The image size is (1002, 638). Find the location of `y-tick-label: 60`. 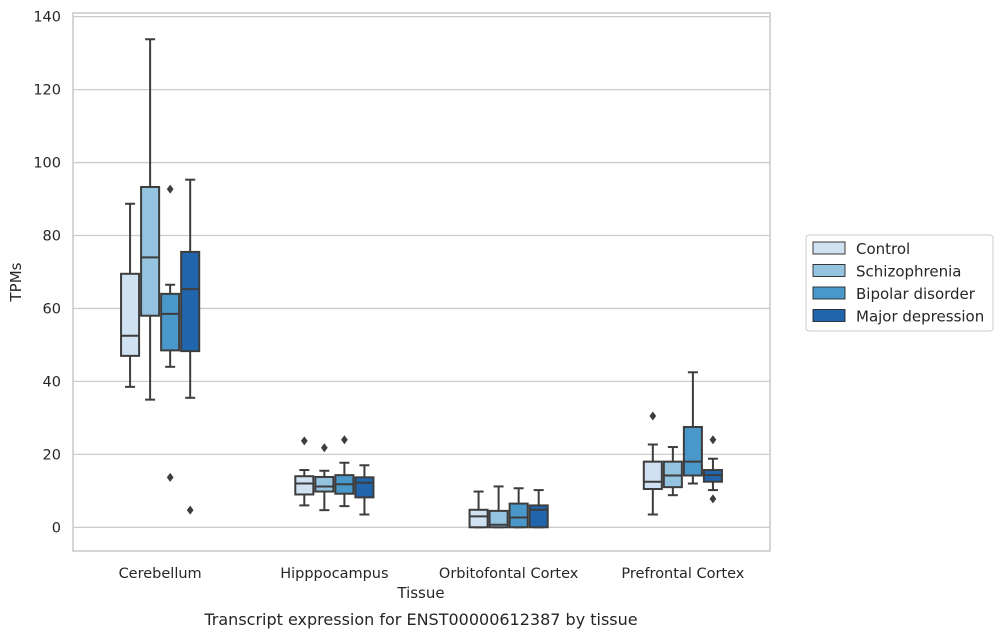

y-tick-label: 60 is located at coordinates (52, 309).